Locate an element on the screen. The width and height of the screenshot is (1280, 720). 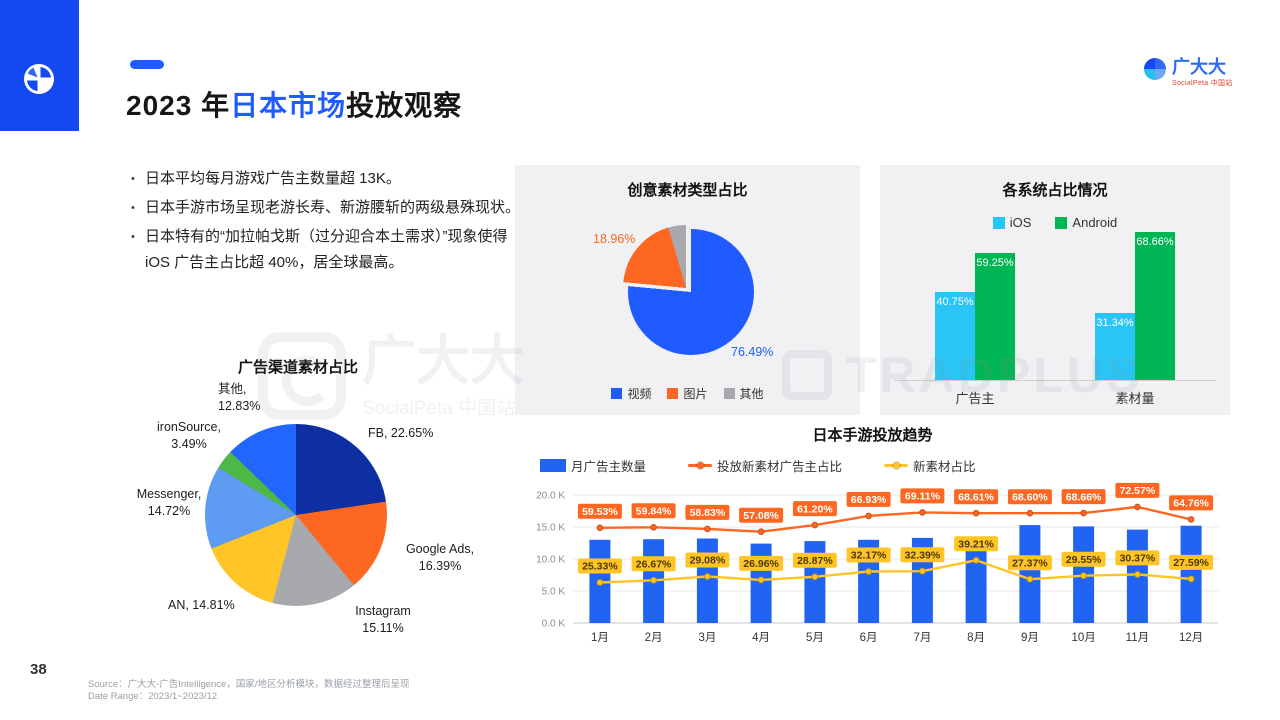
trend-label-2月-投放新素材广告主占比: 59.84% is located at coordinates (653, 511).